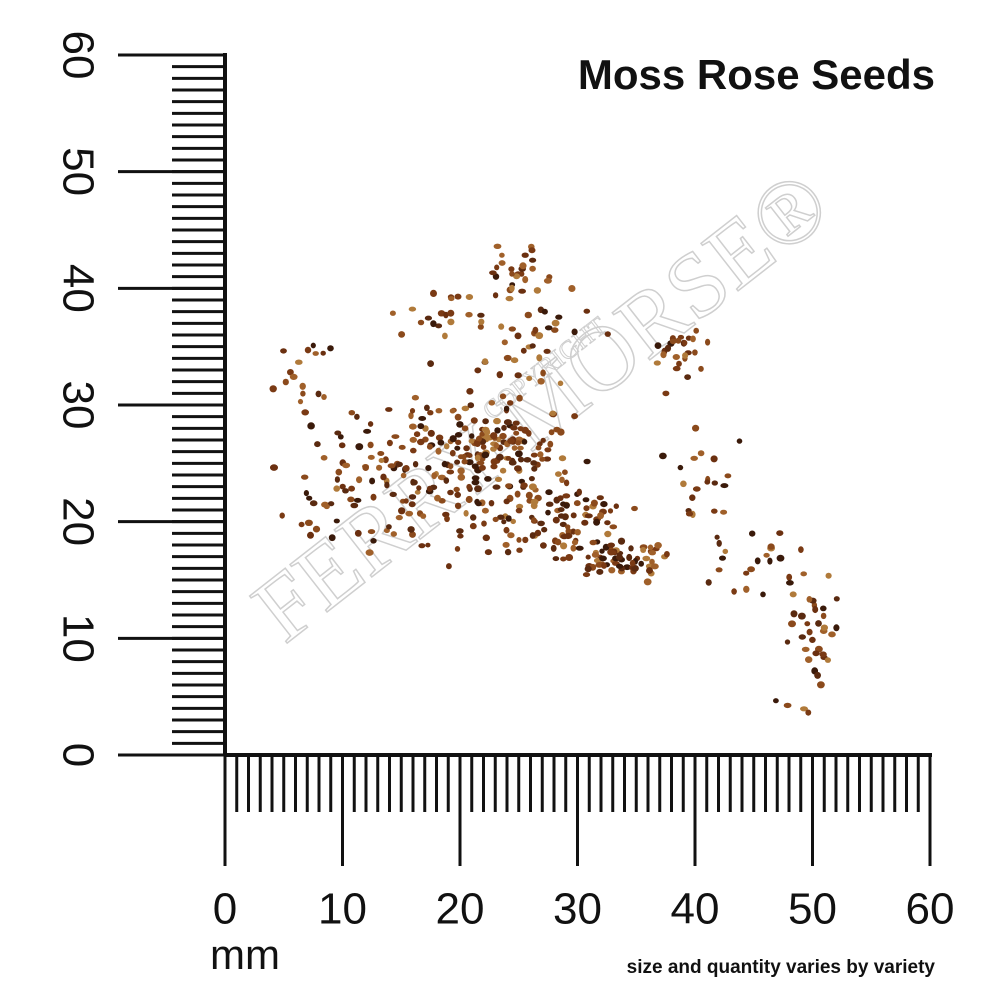 The height and width of the screenshot is (1000, 1000). I want to click on ruler-label: 30, so click(577, 909).